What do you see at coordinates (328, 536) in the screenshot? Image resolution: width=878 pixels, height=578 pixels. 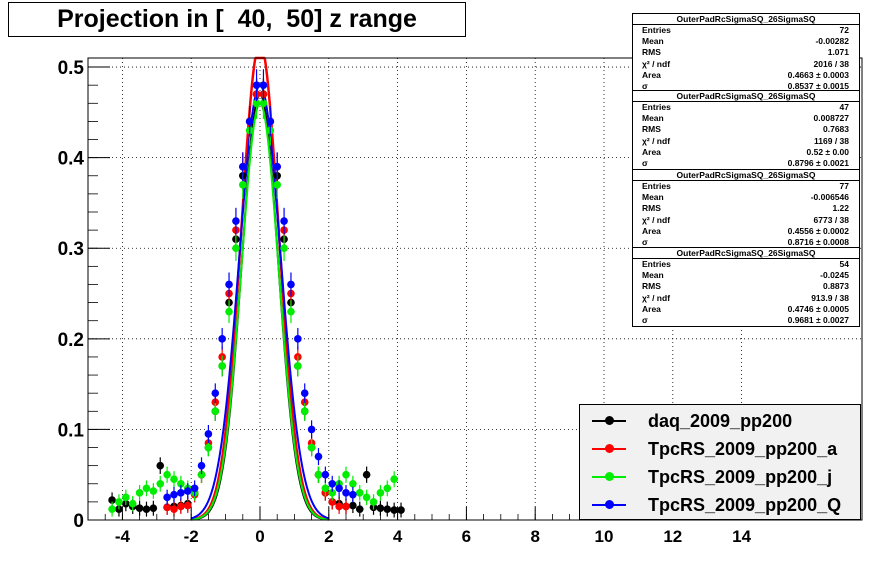 I see `x-tick-label: 2` at bounding box center [328, 536].